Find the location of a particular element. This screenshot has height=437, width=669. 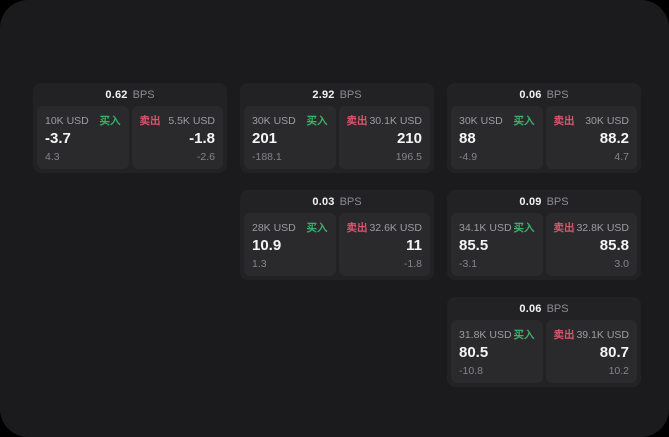

bps-value: 0.03 is located at coordinates (323, 201).